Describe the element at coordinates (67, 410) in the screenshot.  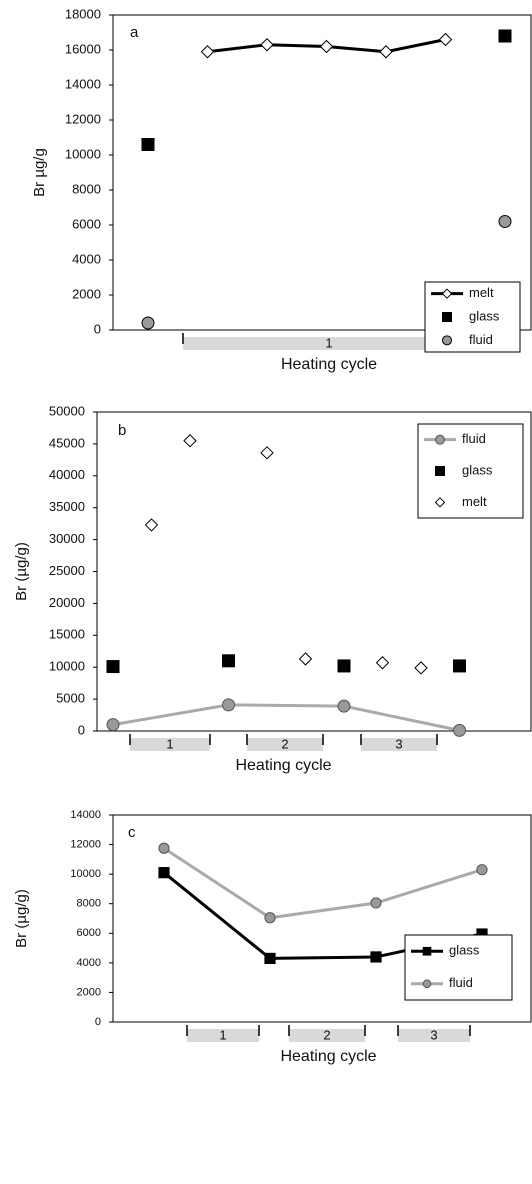
I see `y-tick-label: 50000` at that location.